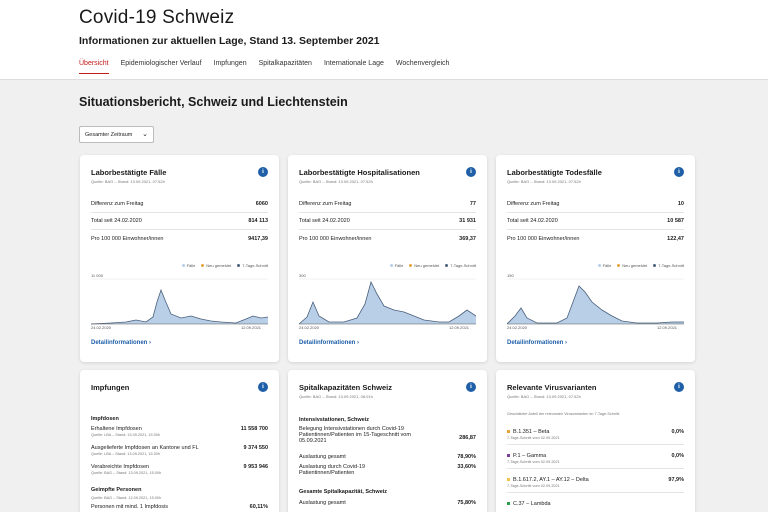  I want to click on page-title: Covid-19 Schweiz, so click(157, 17).